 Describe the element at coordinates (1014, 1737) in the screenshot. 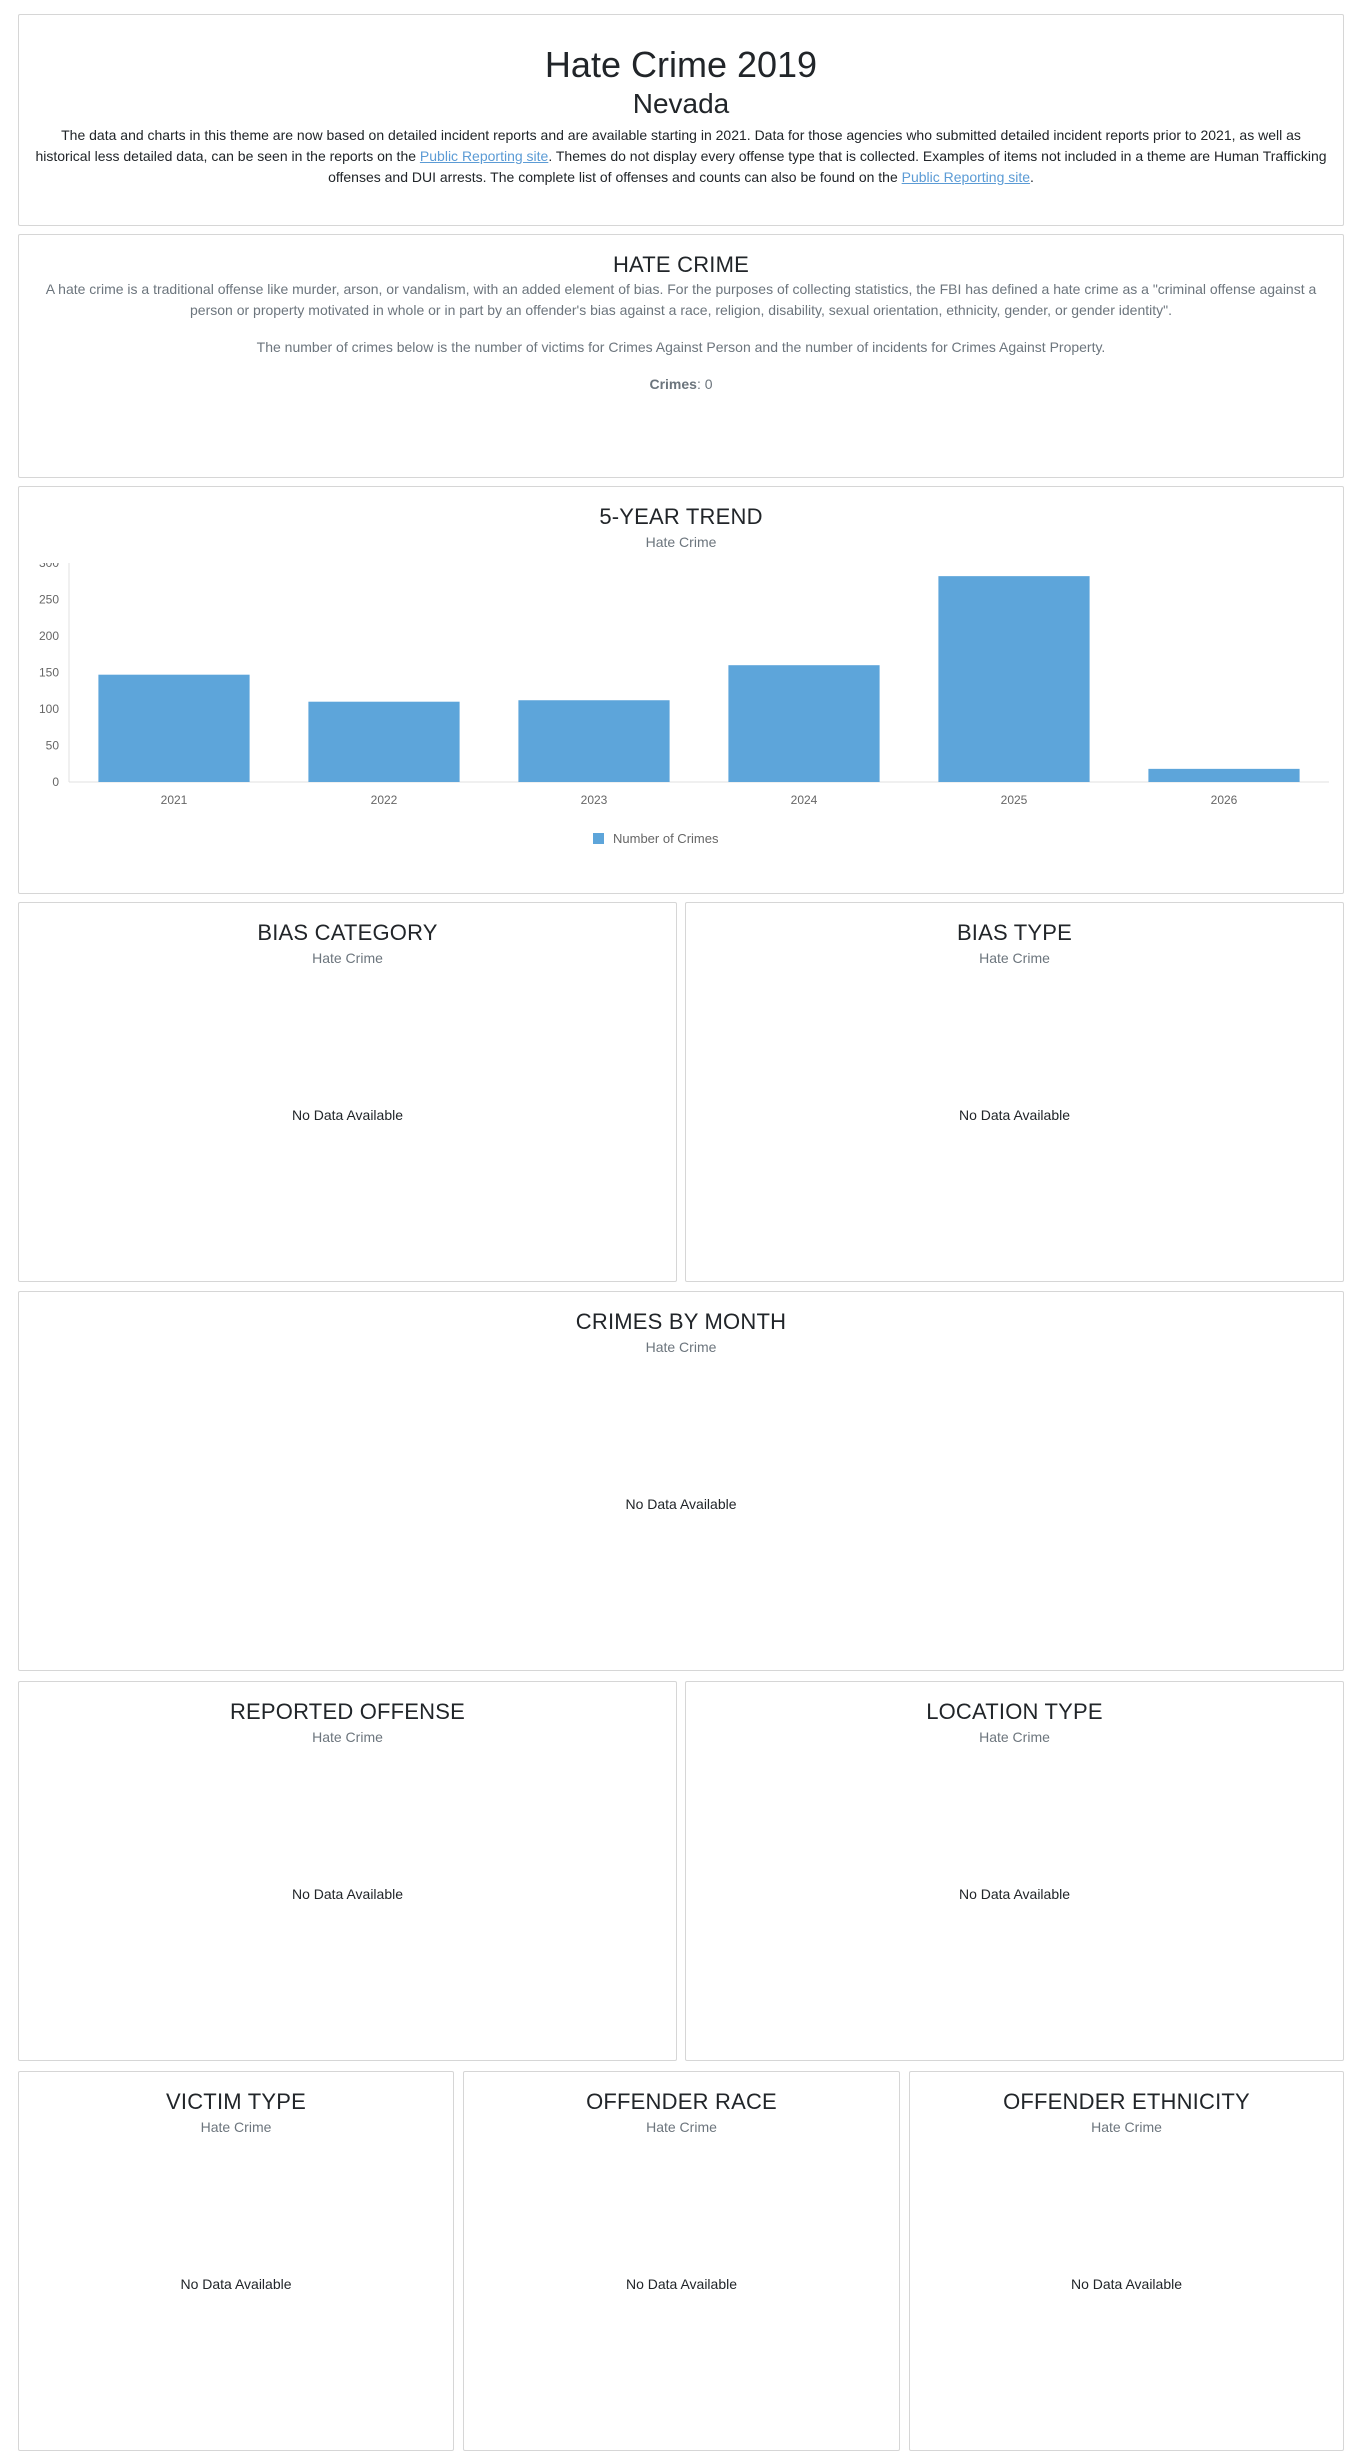

I see `location-type-subtitle: Hate Crime` at that location.